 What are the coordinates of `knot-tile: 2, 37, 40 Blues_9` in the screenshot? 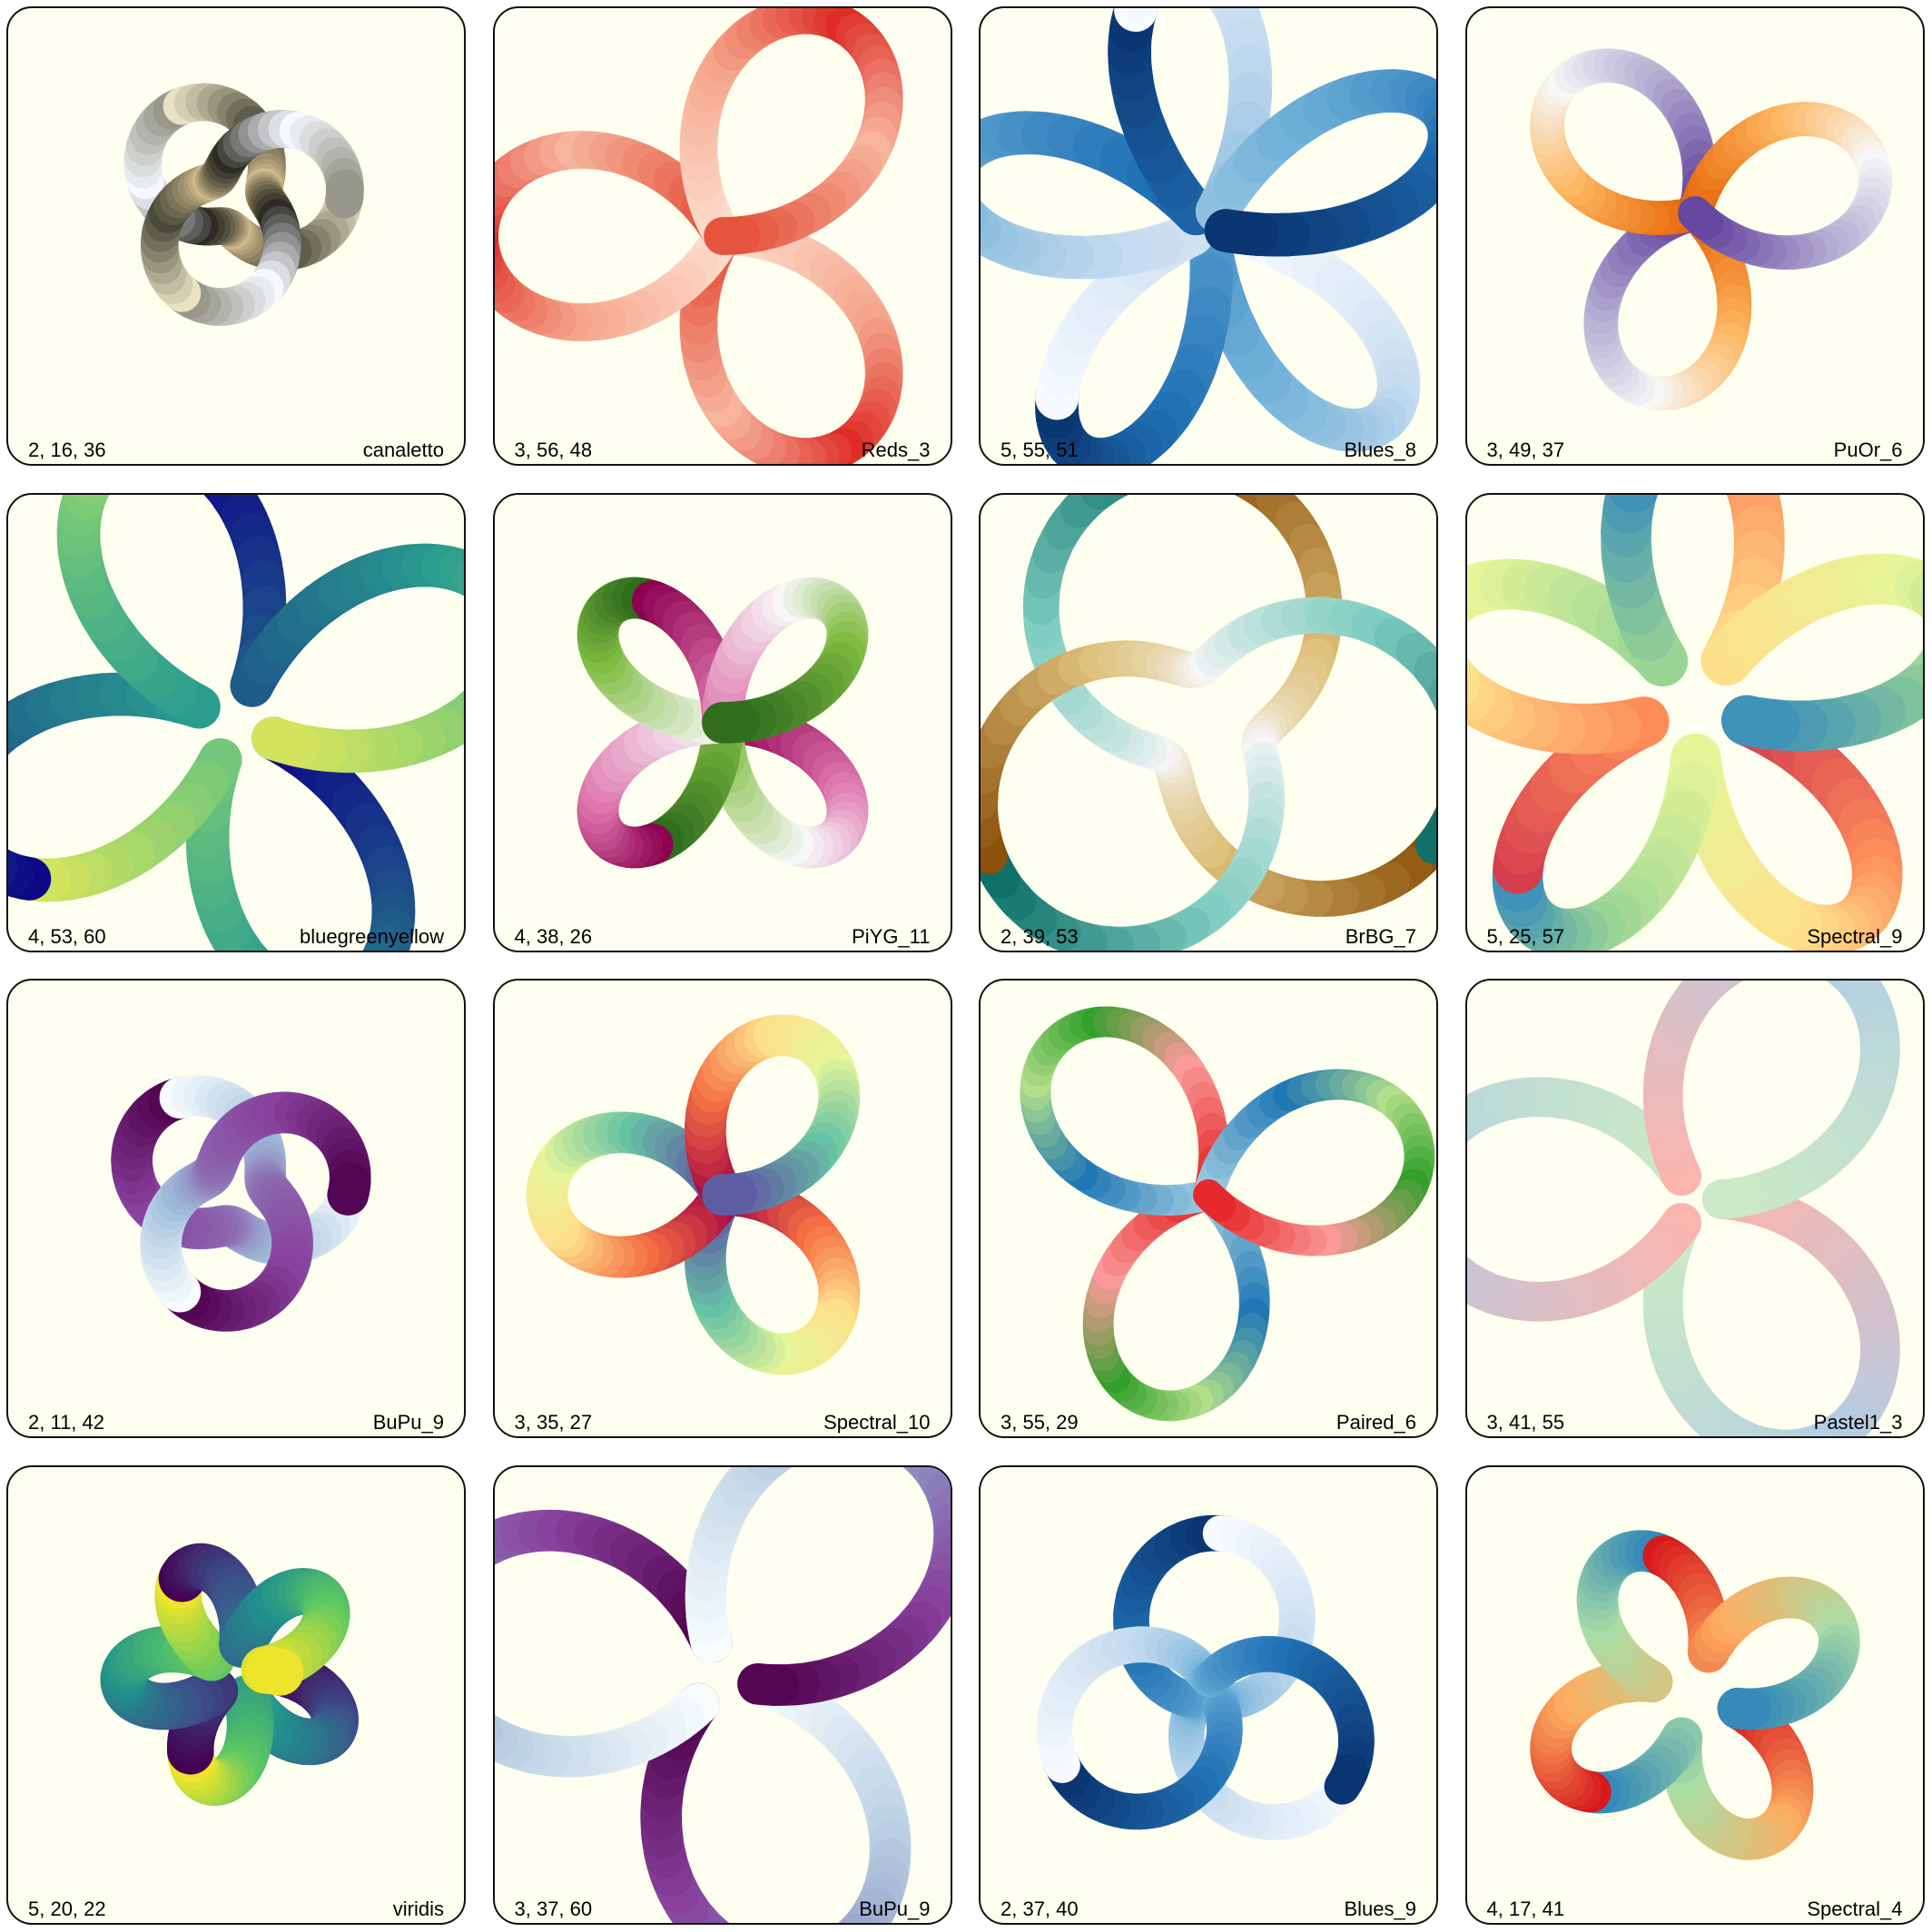 It's located at (1208, 1694).